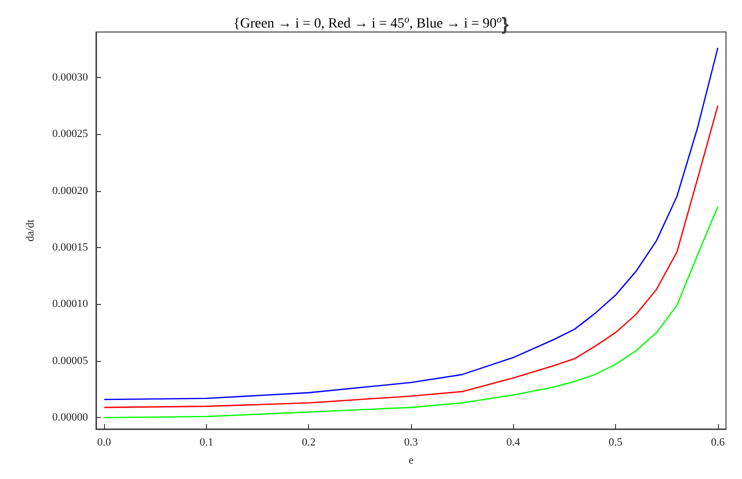  I want to click on y-tick-label: 0.00030, so click(70, 77).